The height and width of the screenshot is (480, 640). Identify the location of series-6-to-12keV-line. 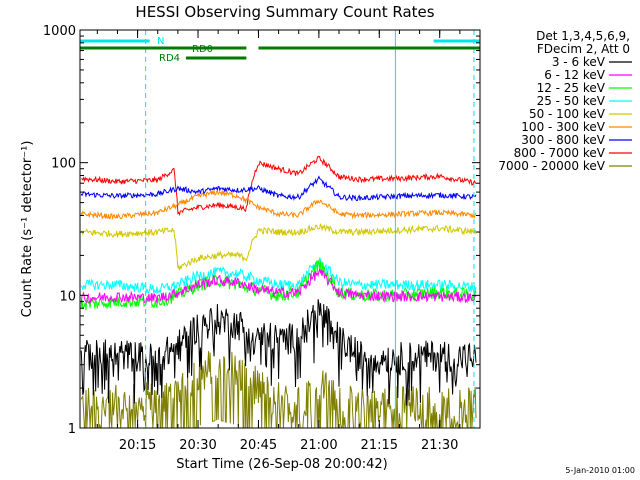
(278, 286).